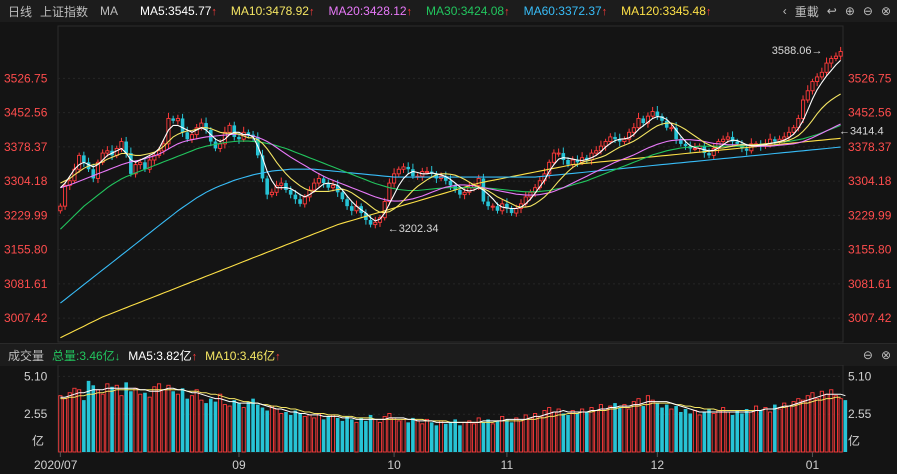 This screenshot has width=897, height=474. I want to click on volume-header-bar: 成交量 总量:3.46亿↓ MA5:3.82亿↑ MA10:3.46亿↑ ⊖ ⊗, so click(448, 354).